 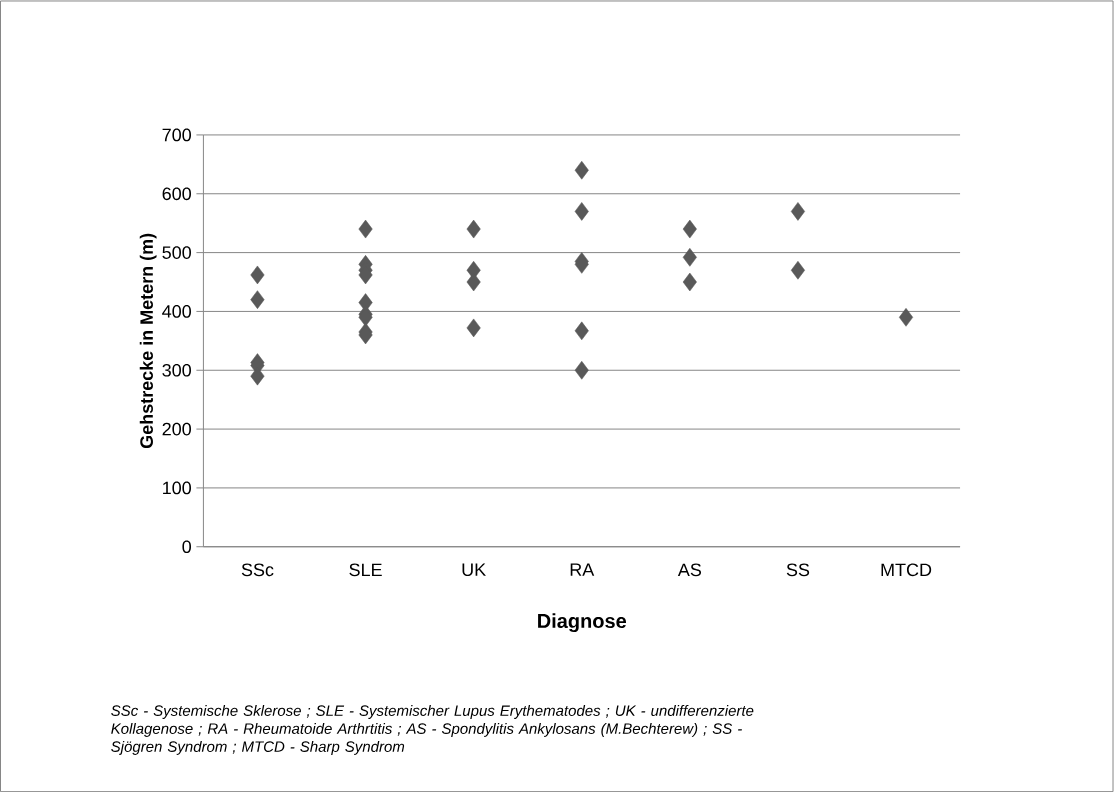 What do you see at coordinates (176, 429) in the screenshot?
I see `y-tick-label: 200` at bounding box center [176, 429].